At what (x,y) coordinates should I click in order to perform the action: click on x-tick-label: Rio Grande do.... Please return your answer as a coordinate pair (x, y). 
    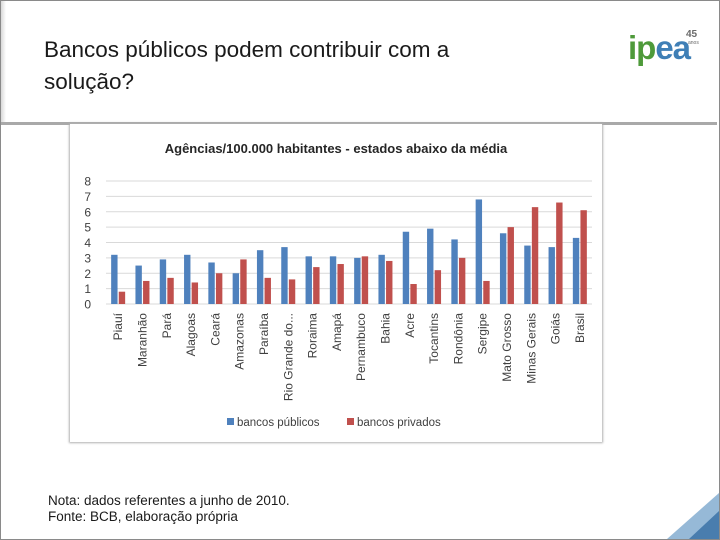
    Looking at the image, I should click on (288, 357).